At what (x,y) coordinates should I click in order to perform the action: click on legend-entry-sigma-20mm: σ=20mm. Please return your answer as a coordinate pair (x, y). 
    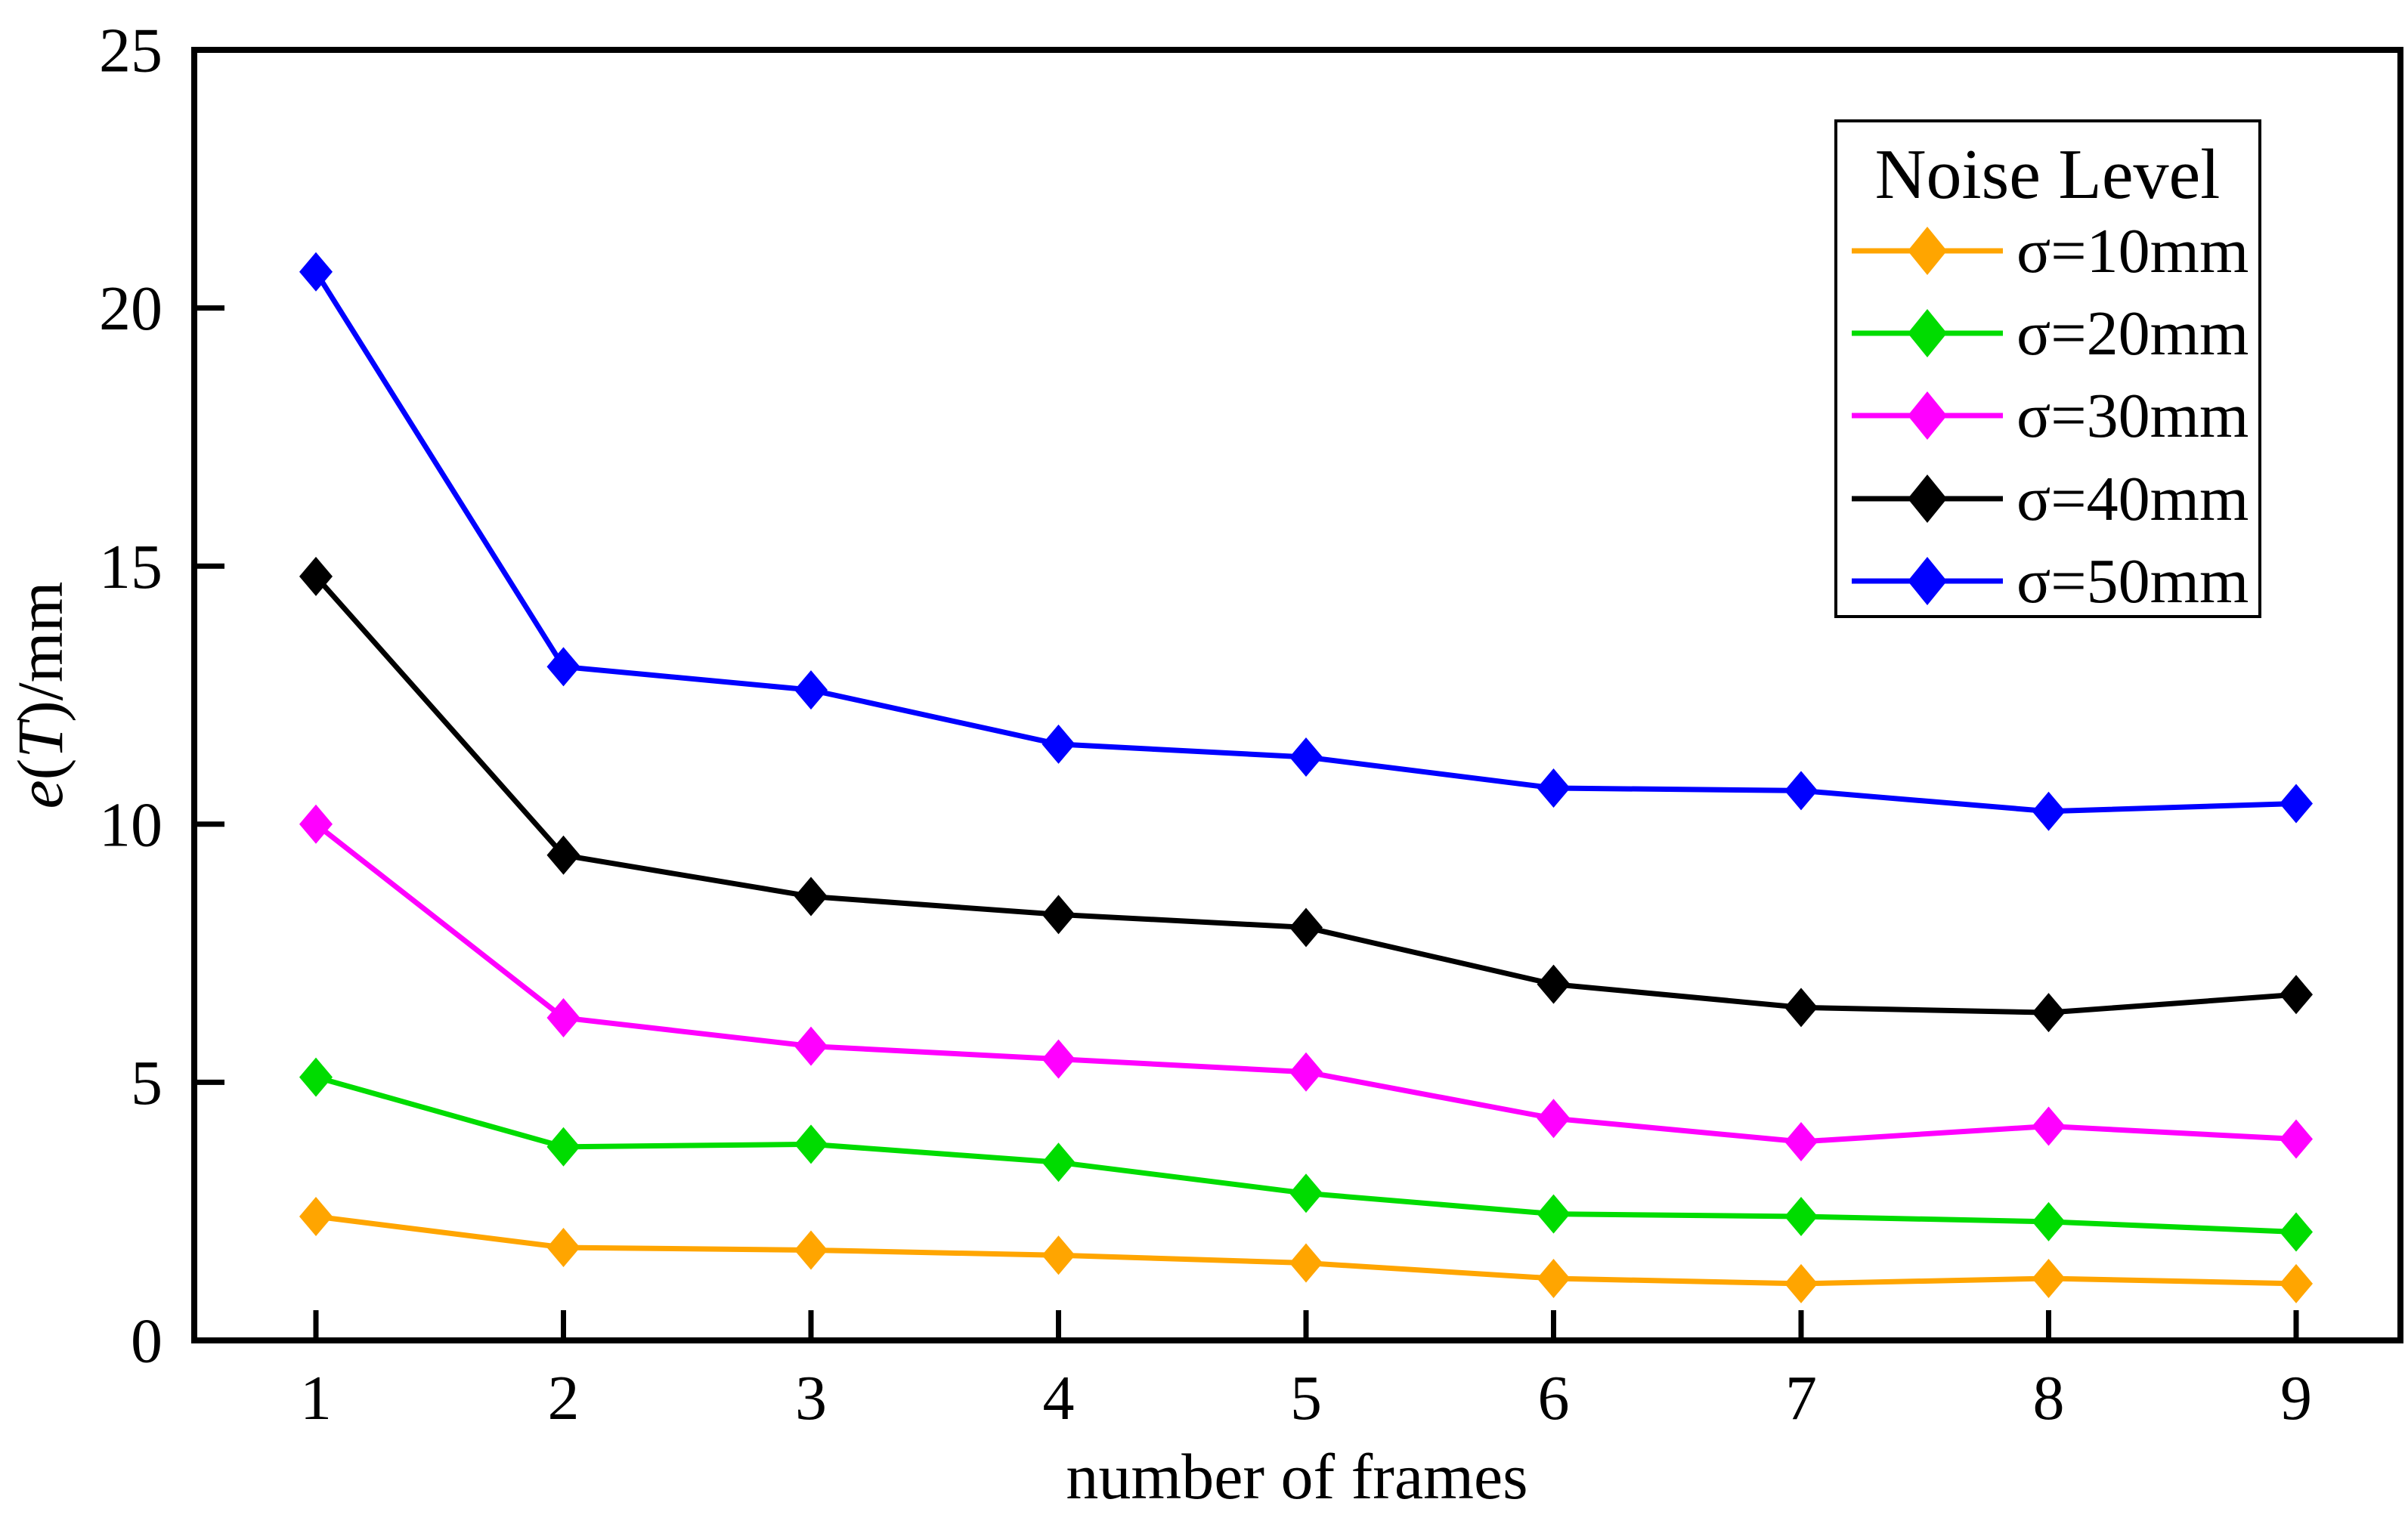
    Looking at the image, I should click on (2050, 333).